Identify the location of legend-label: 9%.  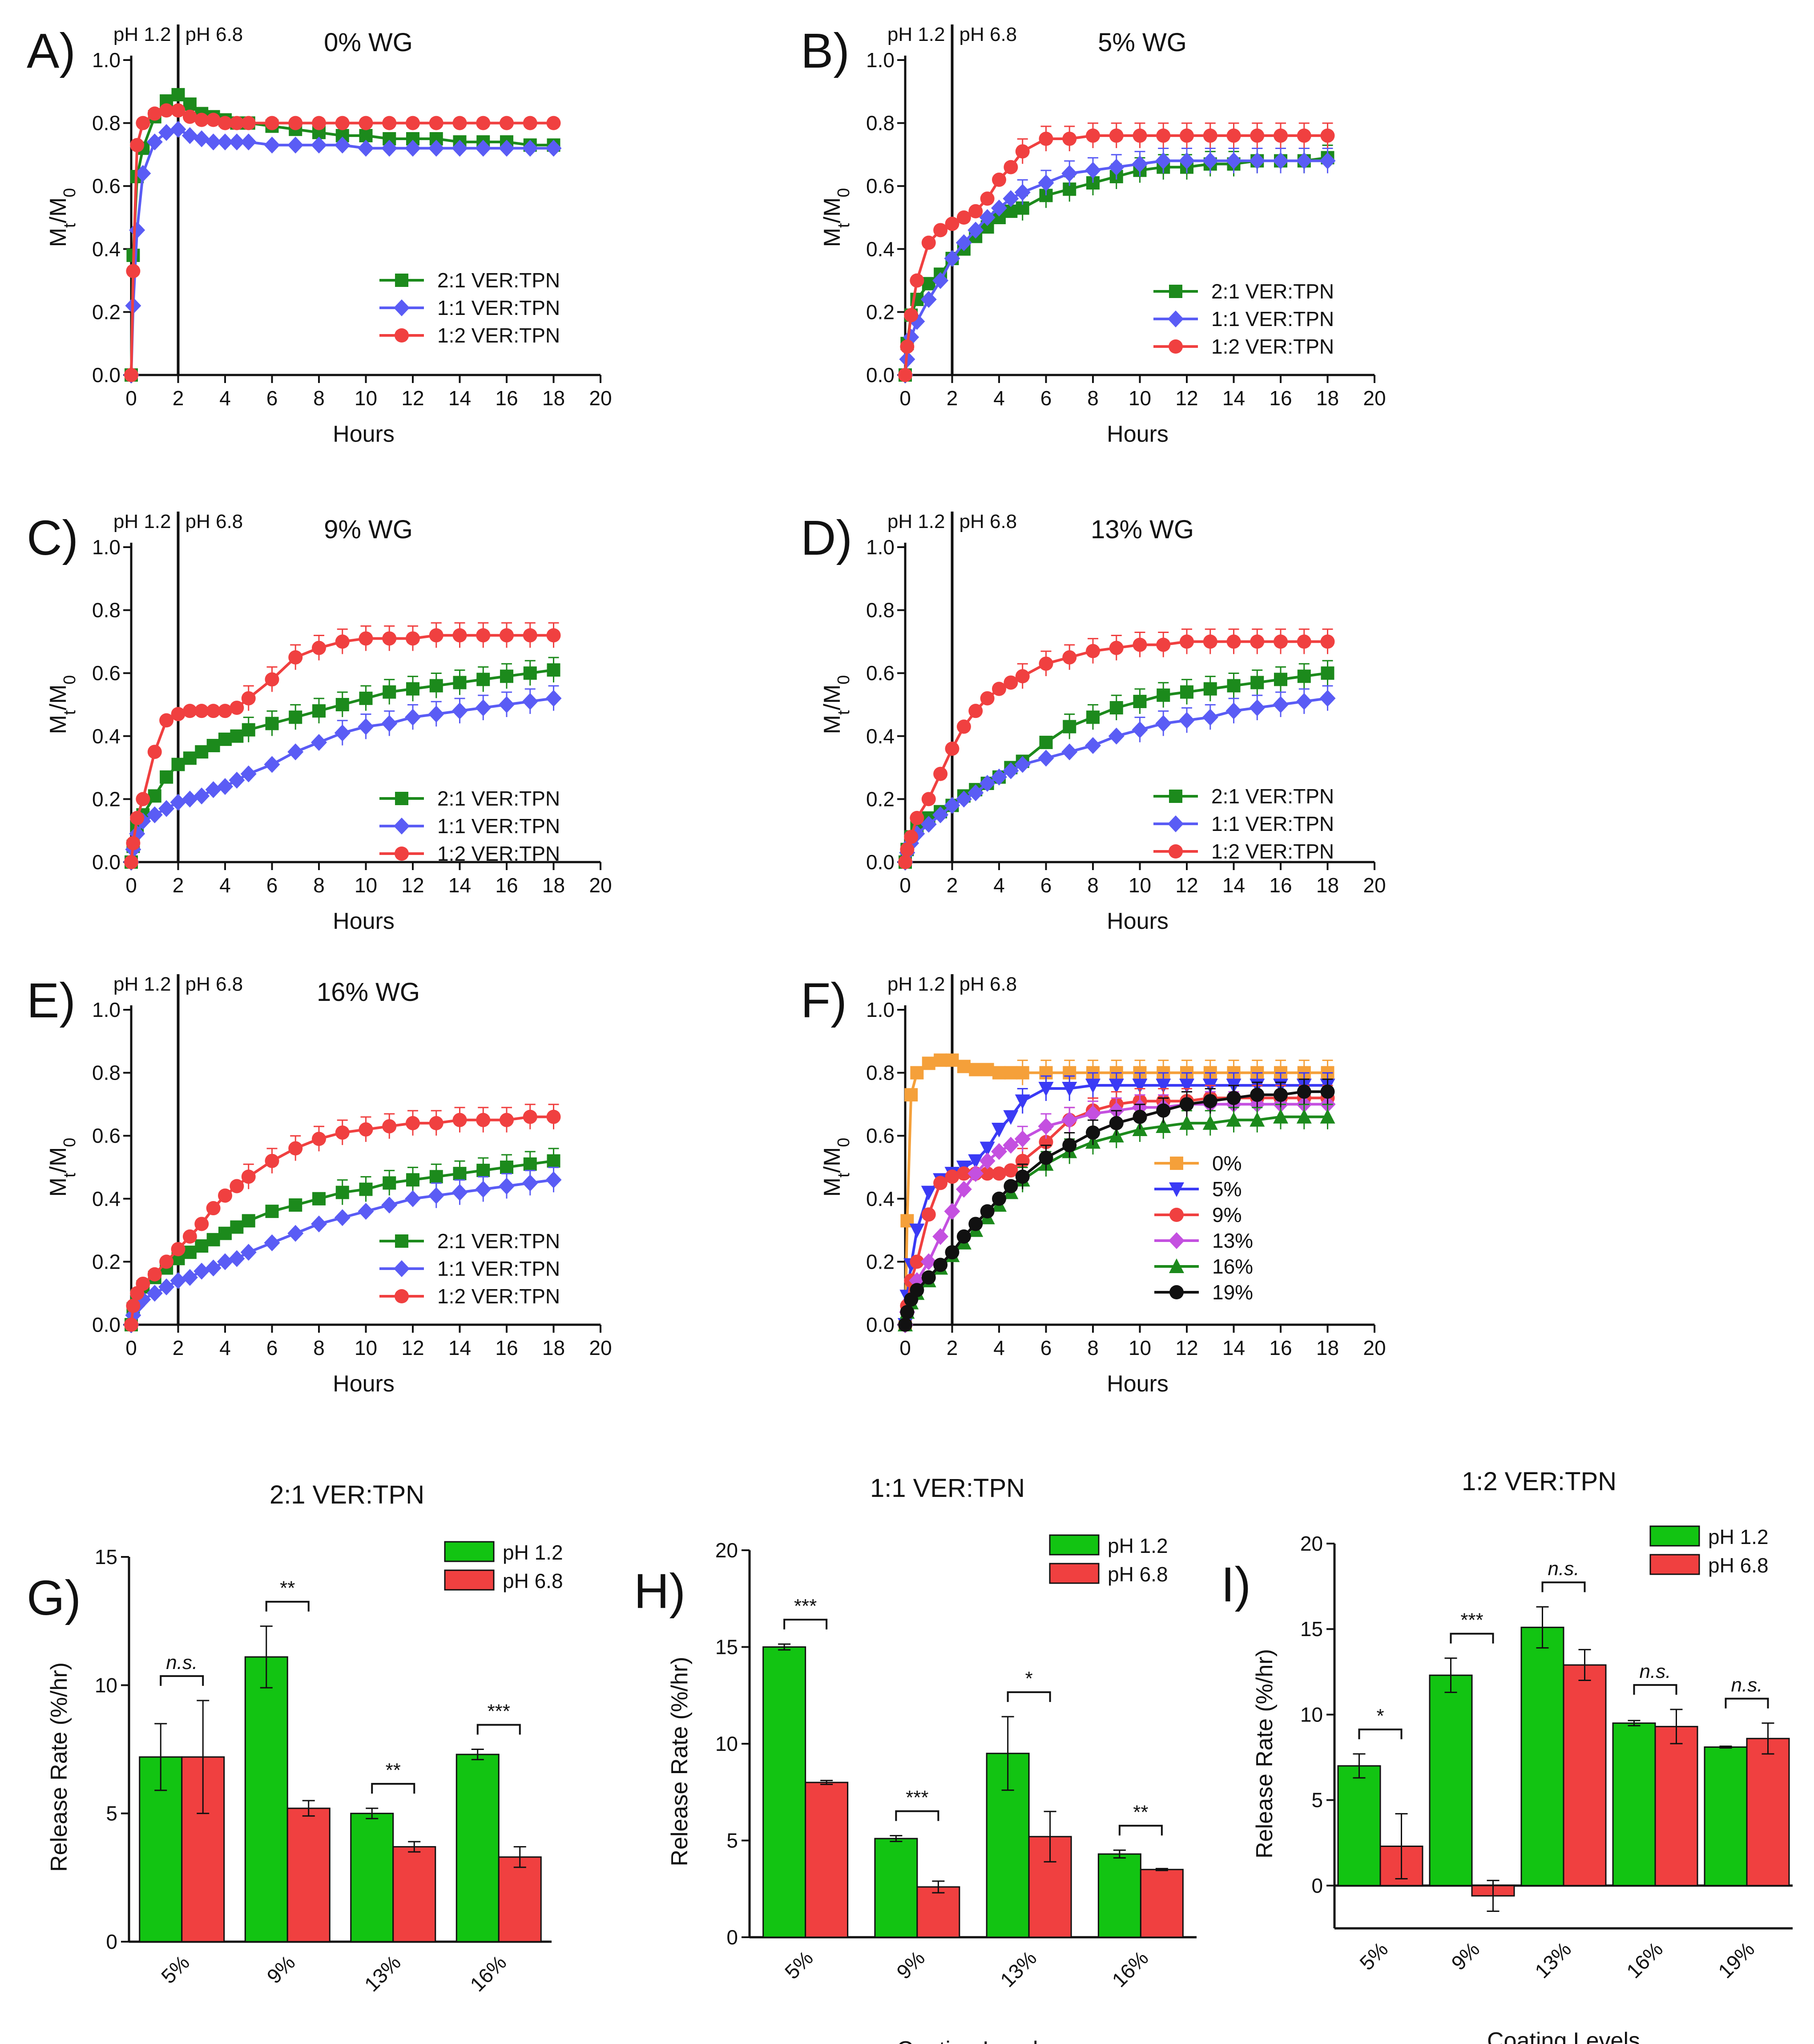
(1227, 1214).